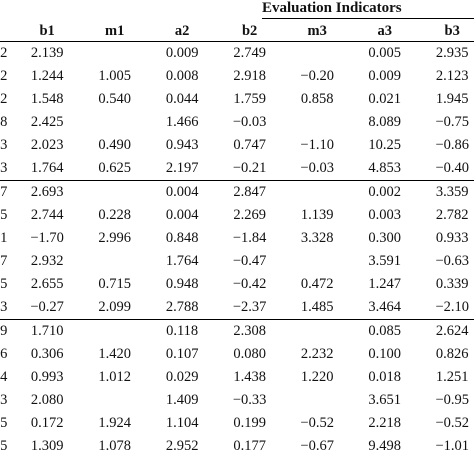  What do you see at coordinates (182, 145) in the screenshot?
I see `value-cell: 0.943` at bounding box center [182, 145].